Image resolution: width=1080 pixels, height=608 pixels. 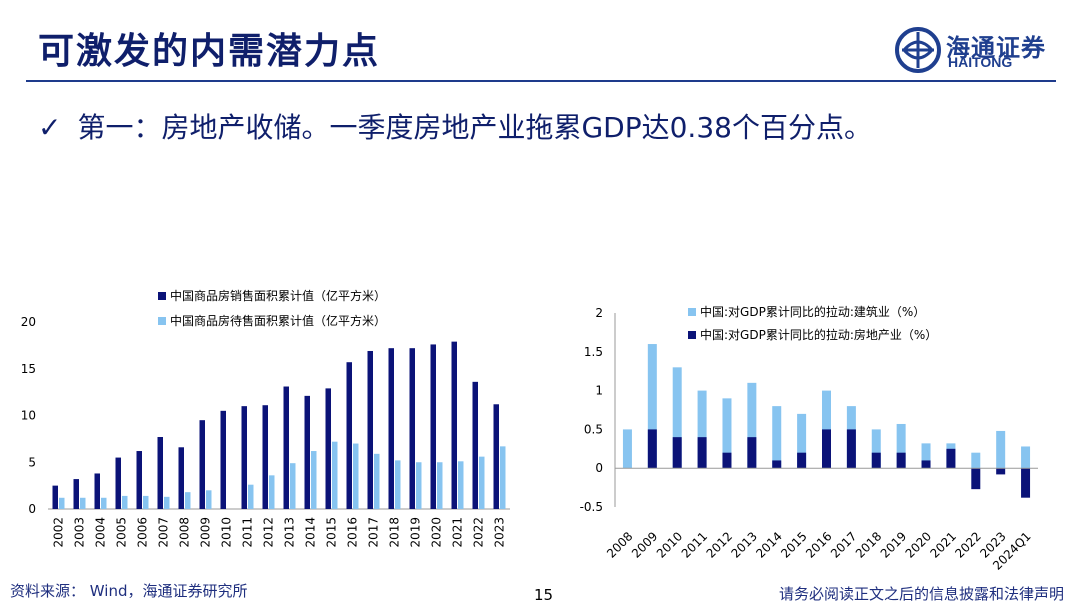 I want to click on x-tick-label: 2020, so click(x=437, y=532).